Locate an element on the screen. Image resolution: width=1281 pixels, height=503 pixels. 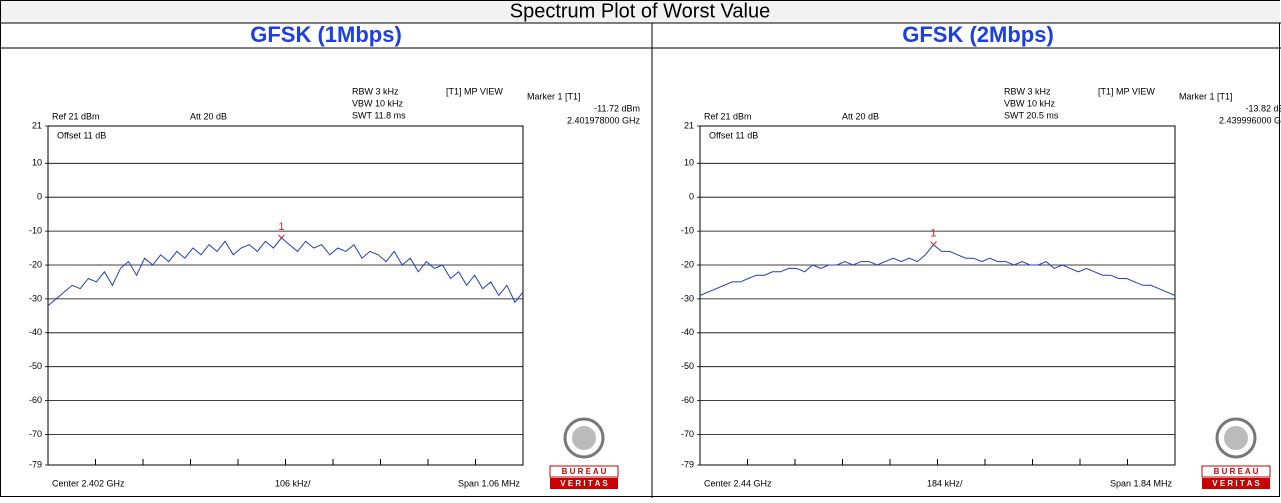
div: 106 kHz/ is located at coordinates (293, 483).